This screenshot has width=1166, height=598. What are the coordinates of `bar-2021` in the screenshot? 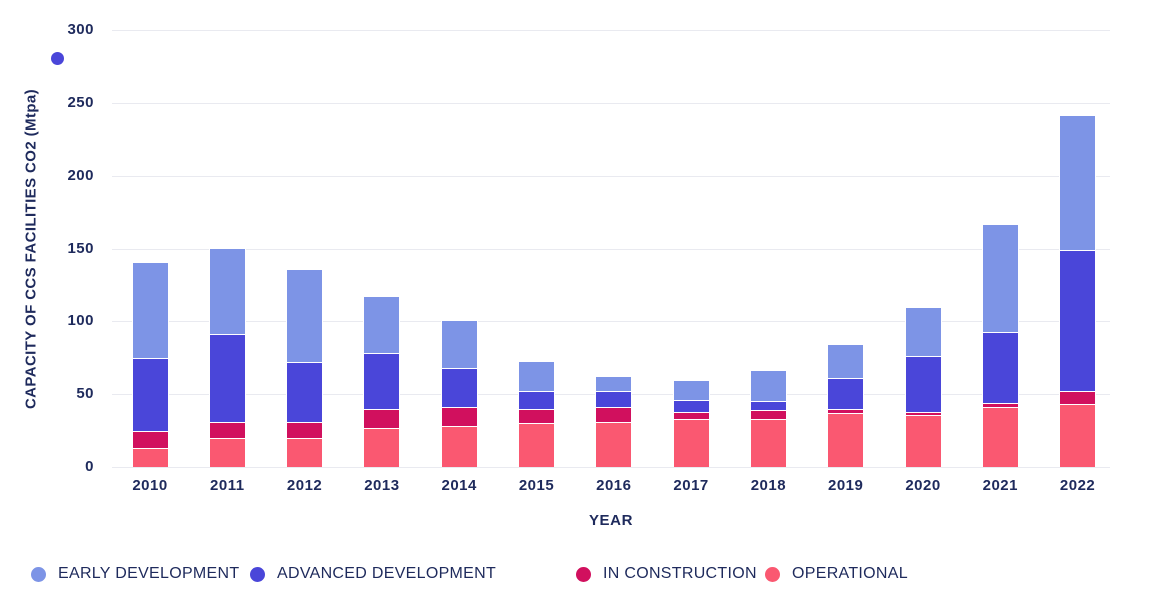 It's located at (1000, 248).